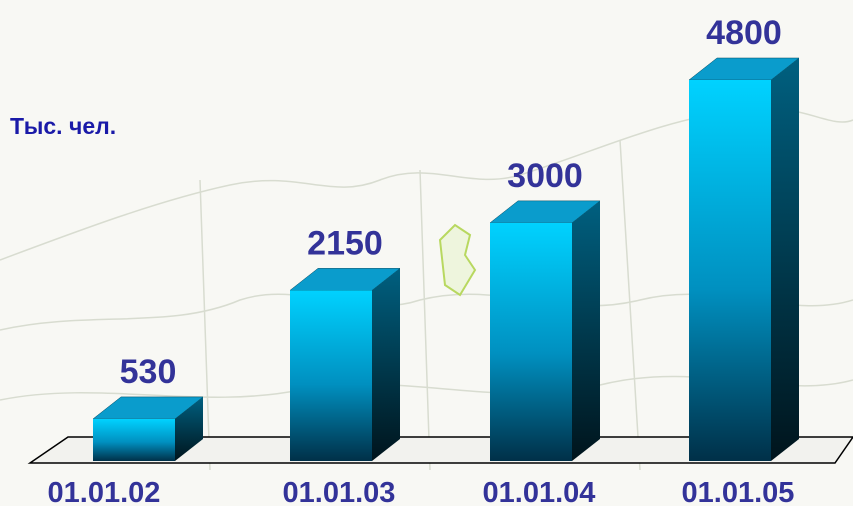  What do you see at coordinates (738, 491) in the screenshot?
I see `x-tick-label: 01.01.05` at bounding box center [738, 491].